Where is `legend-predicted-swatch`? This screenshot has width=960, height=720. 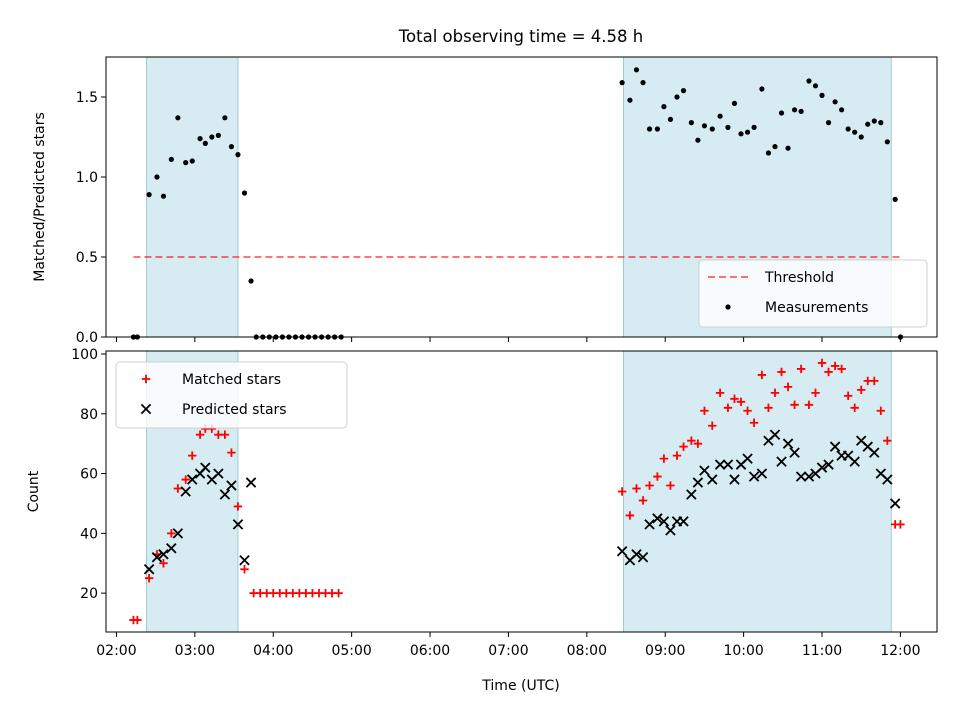 legend-predicted-swatch is located at coordinates (146, 409).